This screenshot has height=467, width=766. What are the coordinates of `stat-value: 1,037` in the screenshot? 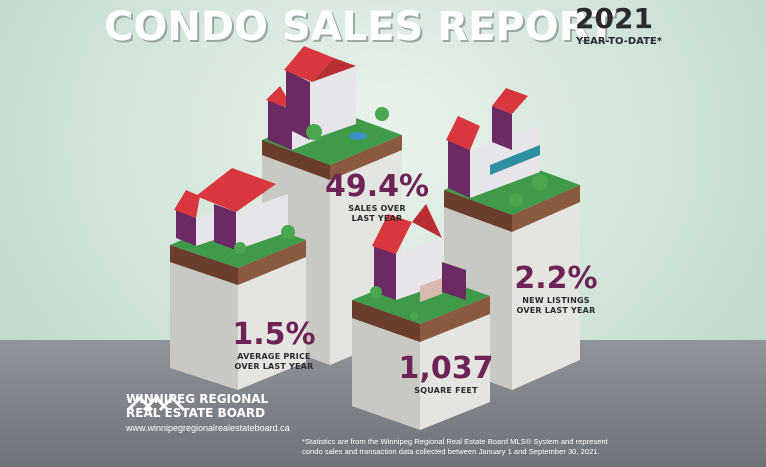 It's located at (446, 368).